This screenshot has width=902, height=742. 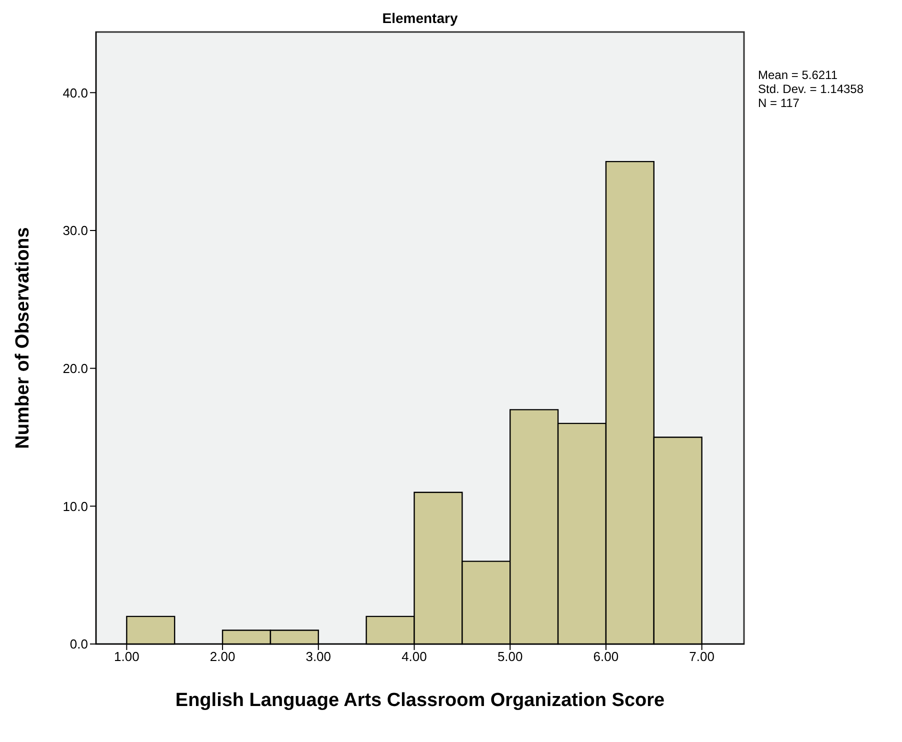 I want to click on x-tick-label: 2.00, so click(x=223, y=656).